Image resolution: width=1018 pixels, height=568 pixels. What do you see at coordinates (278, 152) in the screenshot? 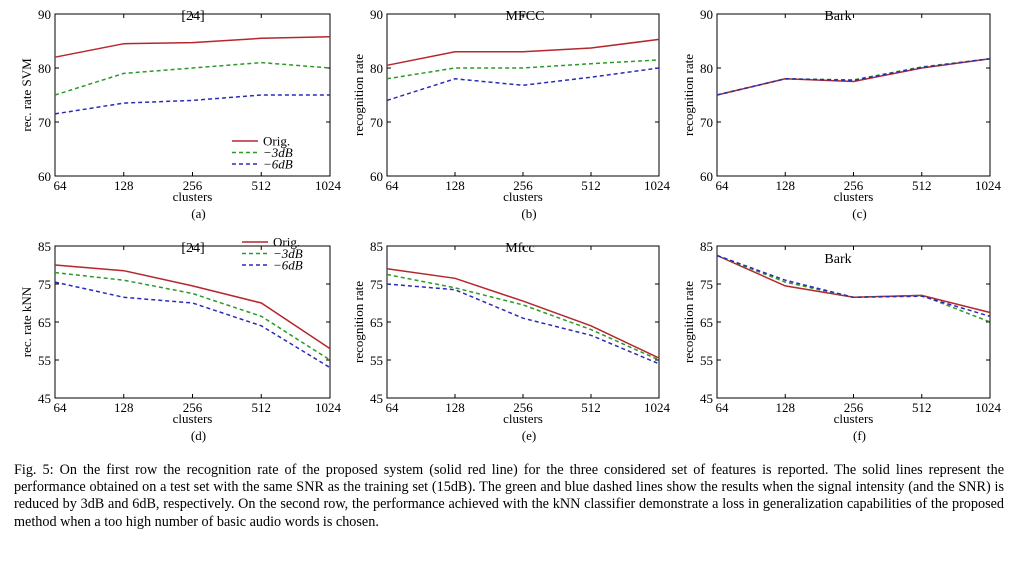
I see `legend-label: −3dB` at bounding box center [278, 152].